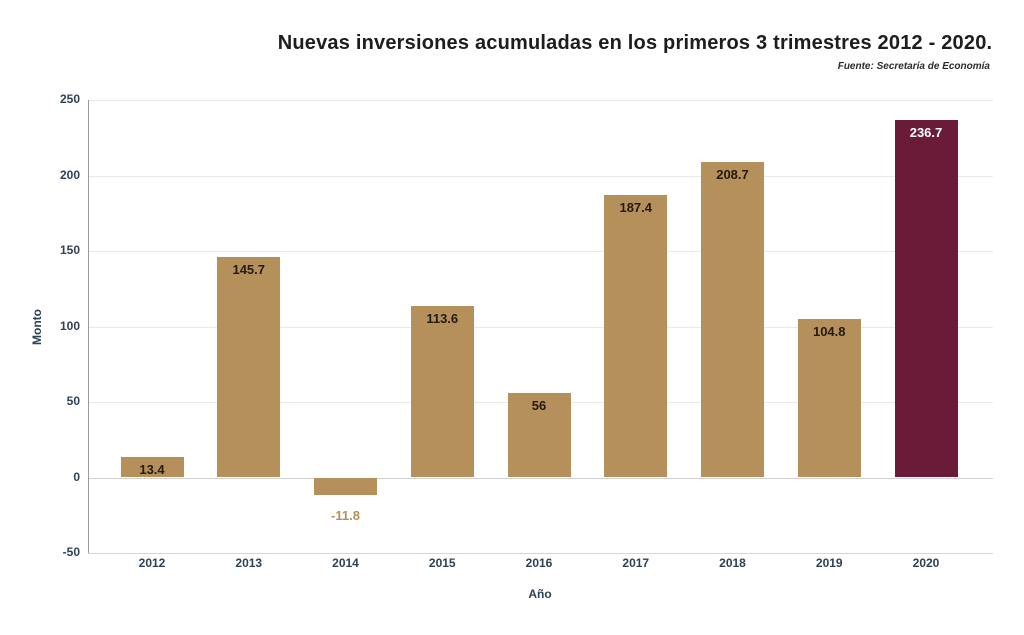  What do you see at coordinates (926, 299) in the screenshot?
I see `bar-2020` at bounding box center [926, 299].